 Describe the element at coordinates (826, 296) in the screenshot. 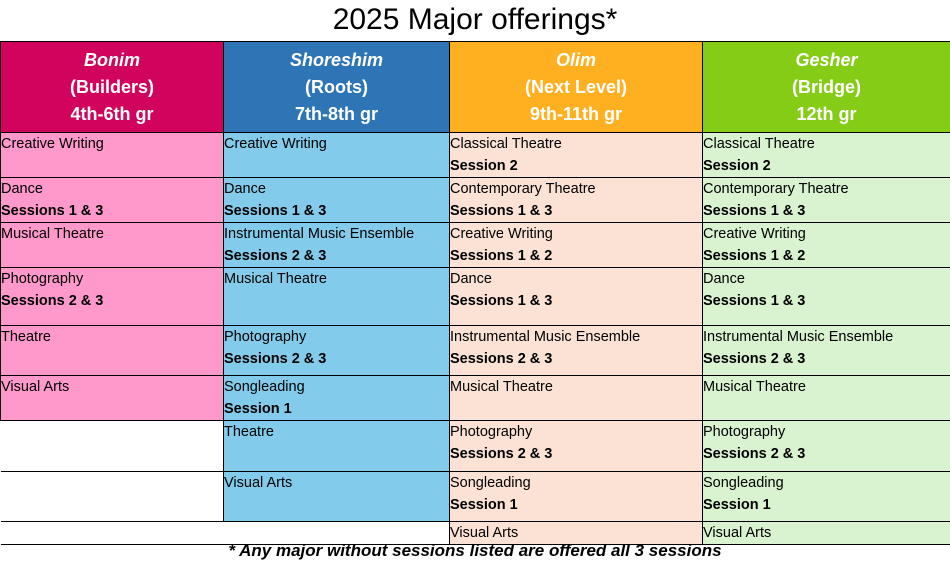

I see `offering-cell-gesher: Dance Sessions 1 & 3` at that location.